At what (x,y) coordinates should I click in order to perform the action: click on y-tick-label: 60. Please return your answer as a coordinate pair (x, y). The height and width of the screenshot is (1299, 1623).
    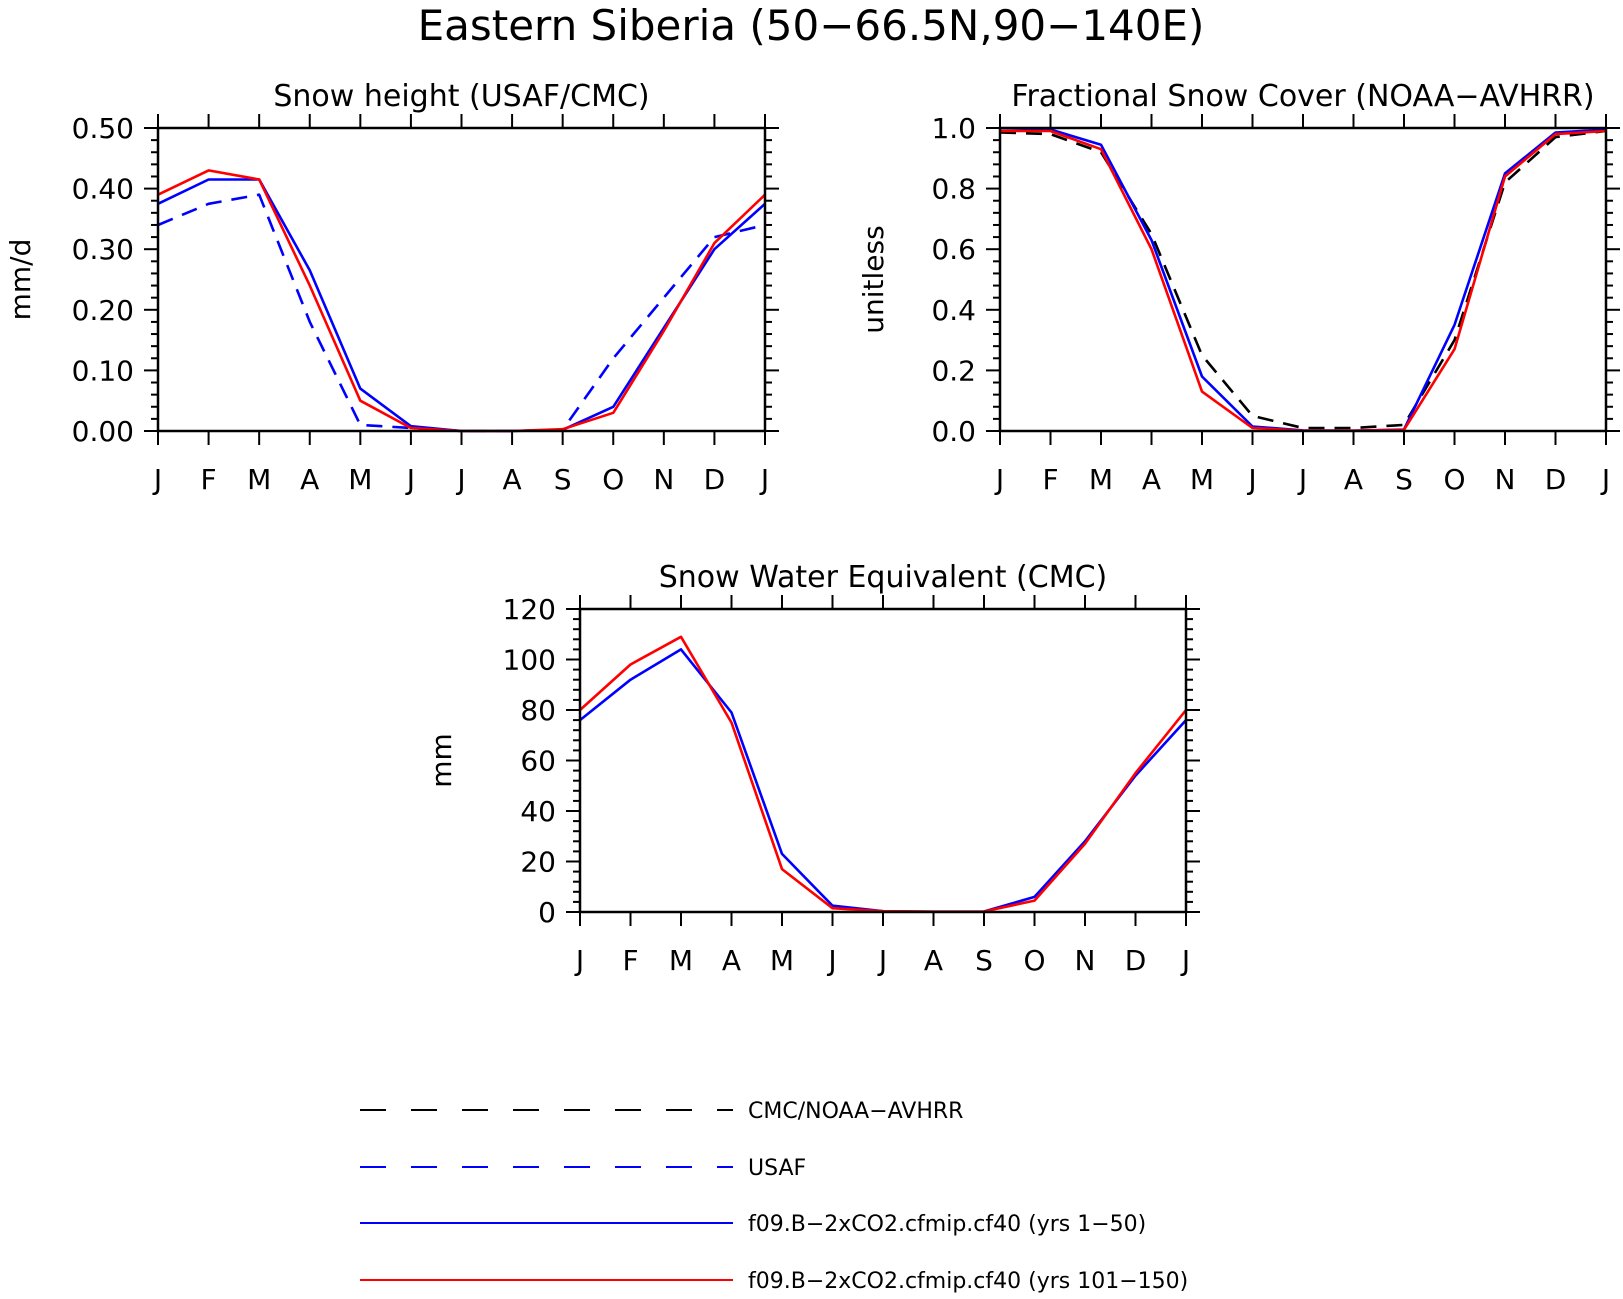
    Looking at the image, I should click on (538, 761).